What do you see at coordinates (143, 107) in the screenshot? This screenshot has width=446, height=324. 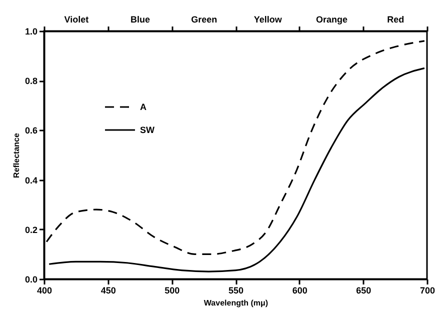 I see `legend-label: A` at bounding box center [143, 107].